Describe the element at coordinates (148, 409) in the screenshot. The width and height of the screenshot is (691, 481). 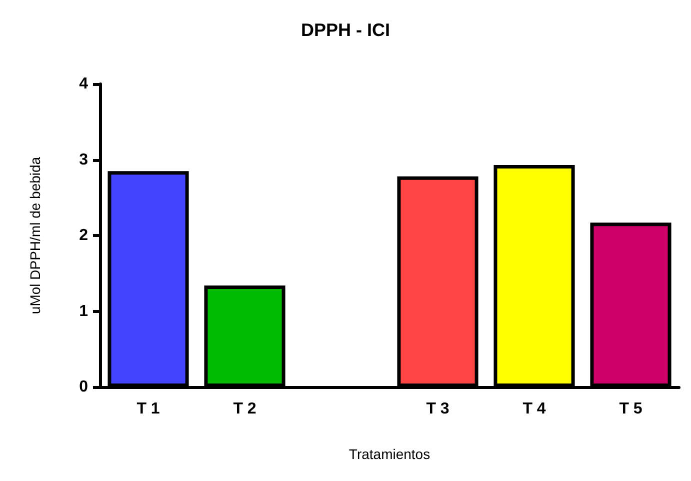
I see `x-tick-label: T 1` at that location.